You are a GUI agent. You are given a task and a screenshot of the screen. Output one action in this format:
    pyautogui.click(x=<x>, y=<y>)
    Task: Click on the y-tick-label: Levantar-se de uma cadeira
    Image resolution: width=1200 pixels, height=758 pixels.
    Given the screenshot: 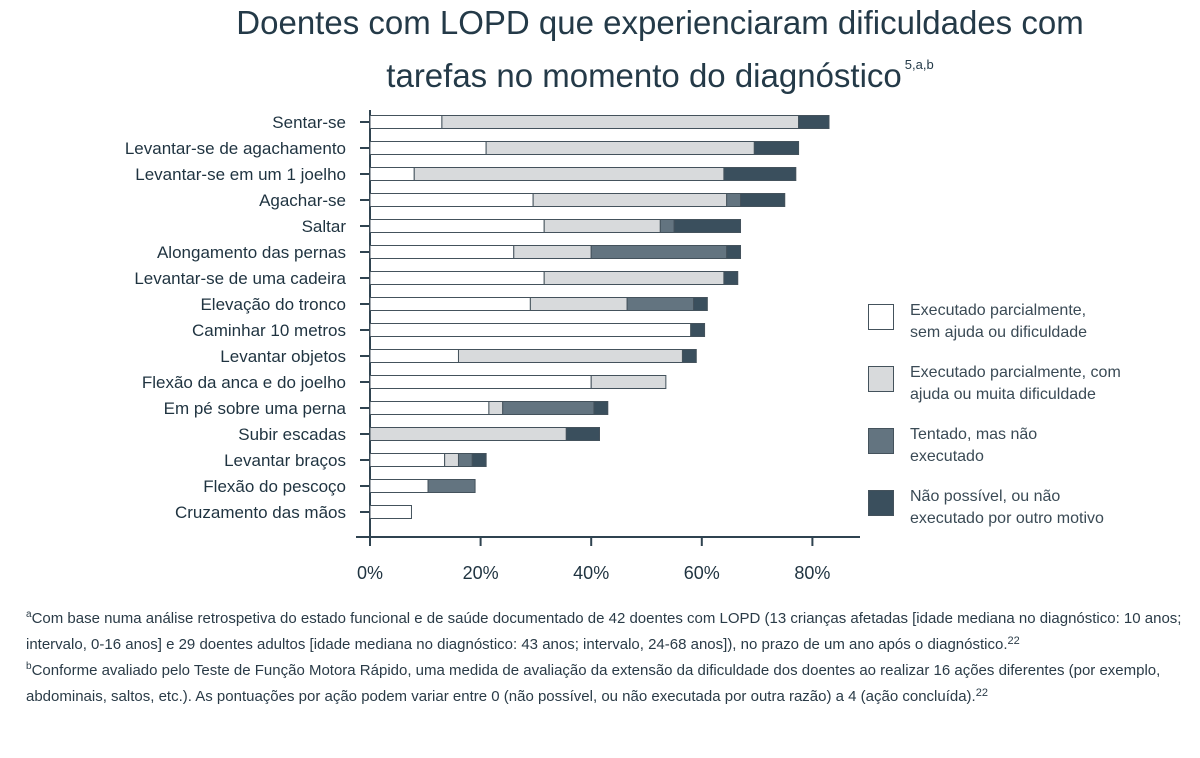 What is the action you would take?
    pyautogui.click(x=240, y=278)
    